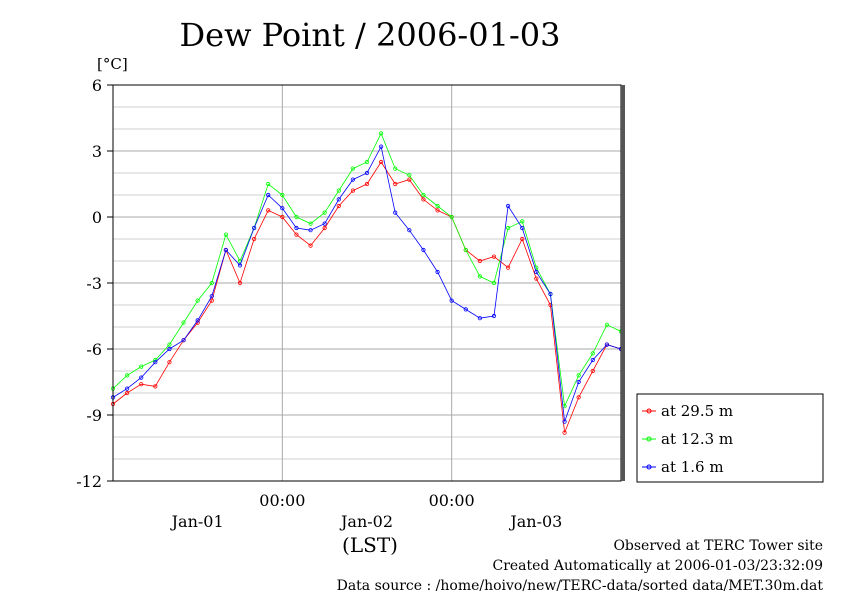 Image resolution: width=842 pixels, height=595 pixels. I want to click on y-axis-ticks: 6 3 0 -3 -6 -9 -12, so click(94, 283).